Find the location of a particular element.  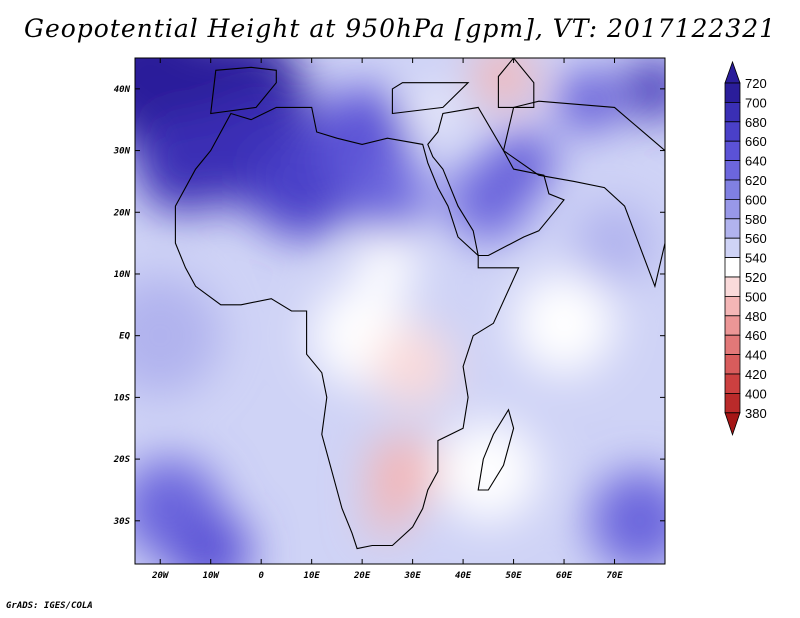

colorbar-label: 620 is located at coordinates (756, 180).